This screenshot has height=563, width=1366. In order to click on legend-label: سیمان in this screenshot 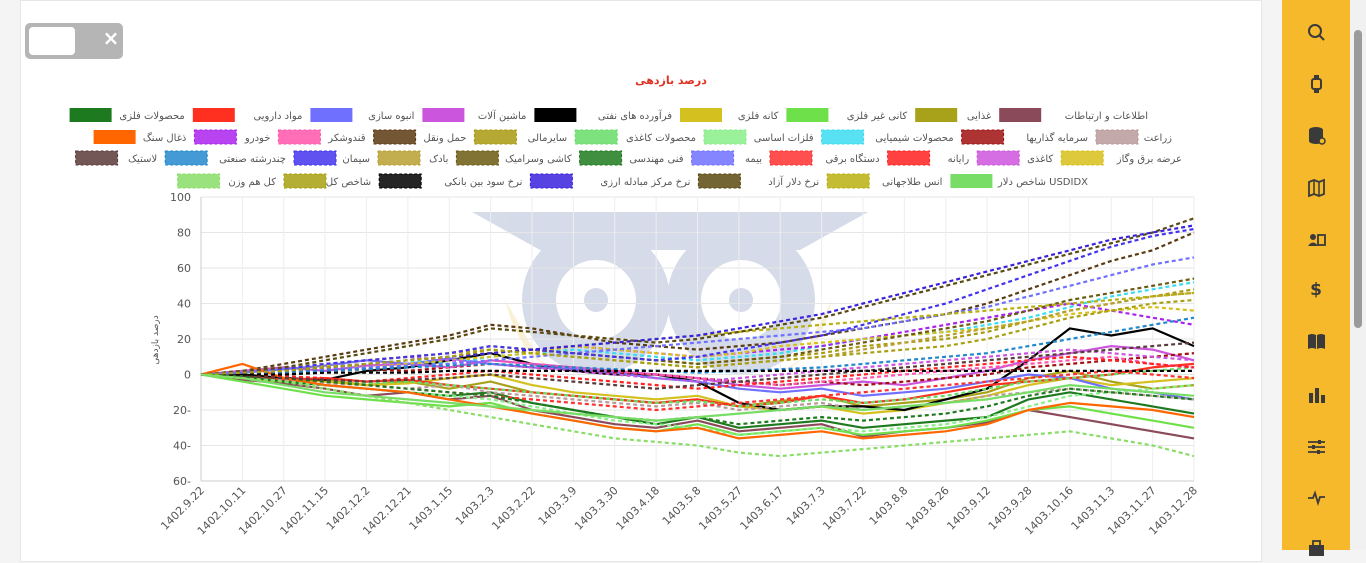, I will do `click(356, 159)`.